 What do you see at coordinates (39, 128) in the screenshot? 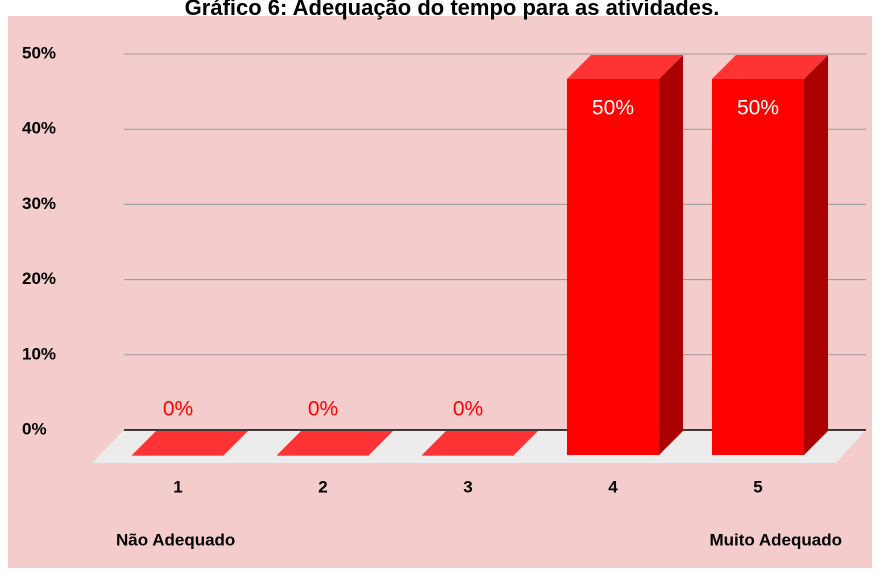
I see `y-tick-label: 40%` at bounding box center [39, 128].